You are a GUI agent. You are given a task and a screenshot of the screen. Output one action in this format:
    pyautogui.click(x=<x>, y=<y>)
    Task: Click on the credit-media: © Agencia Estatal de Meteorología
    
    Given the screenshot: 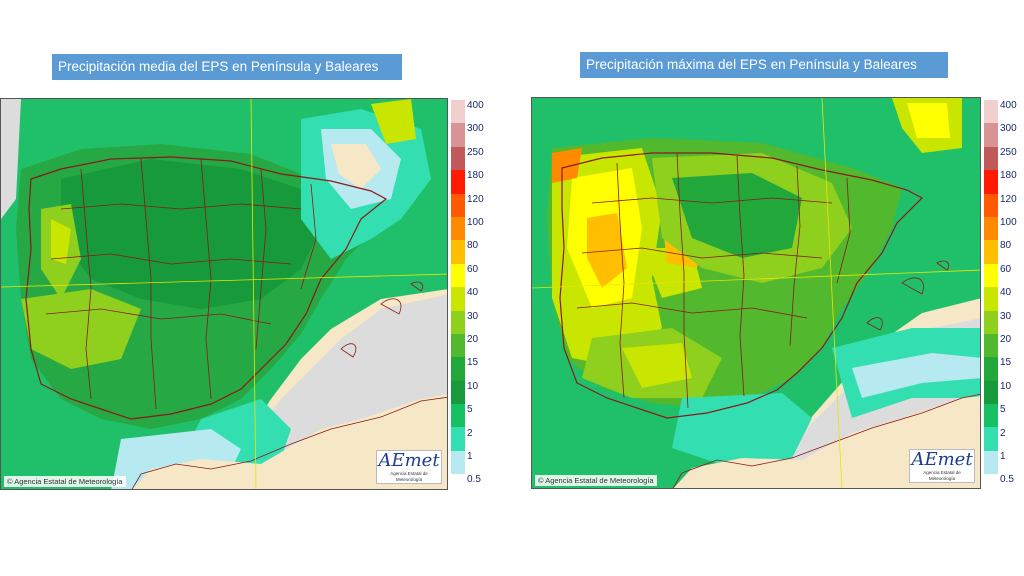 What is the action you would take?
    pyautogui.click(x=65, y=481)
    